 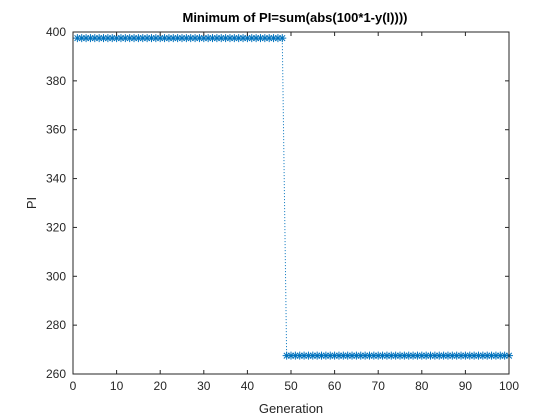 What do you see at coordinates (335, 386) in the screenshot?
I see `x-tick-label: 60` at bounding box center [335, 386].